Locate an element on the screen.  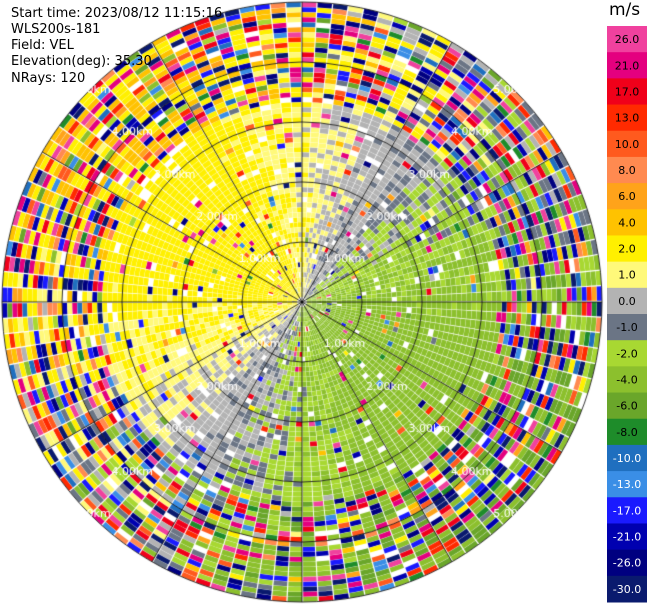
elevation-label: Elevation(deg): 35.30 is located at coordinates (81, 61).